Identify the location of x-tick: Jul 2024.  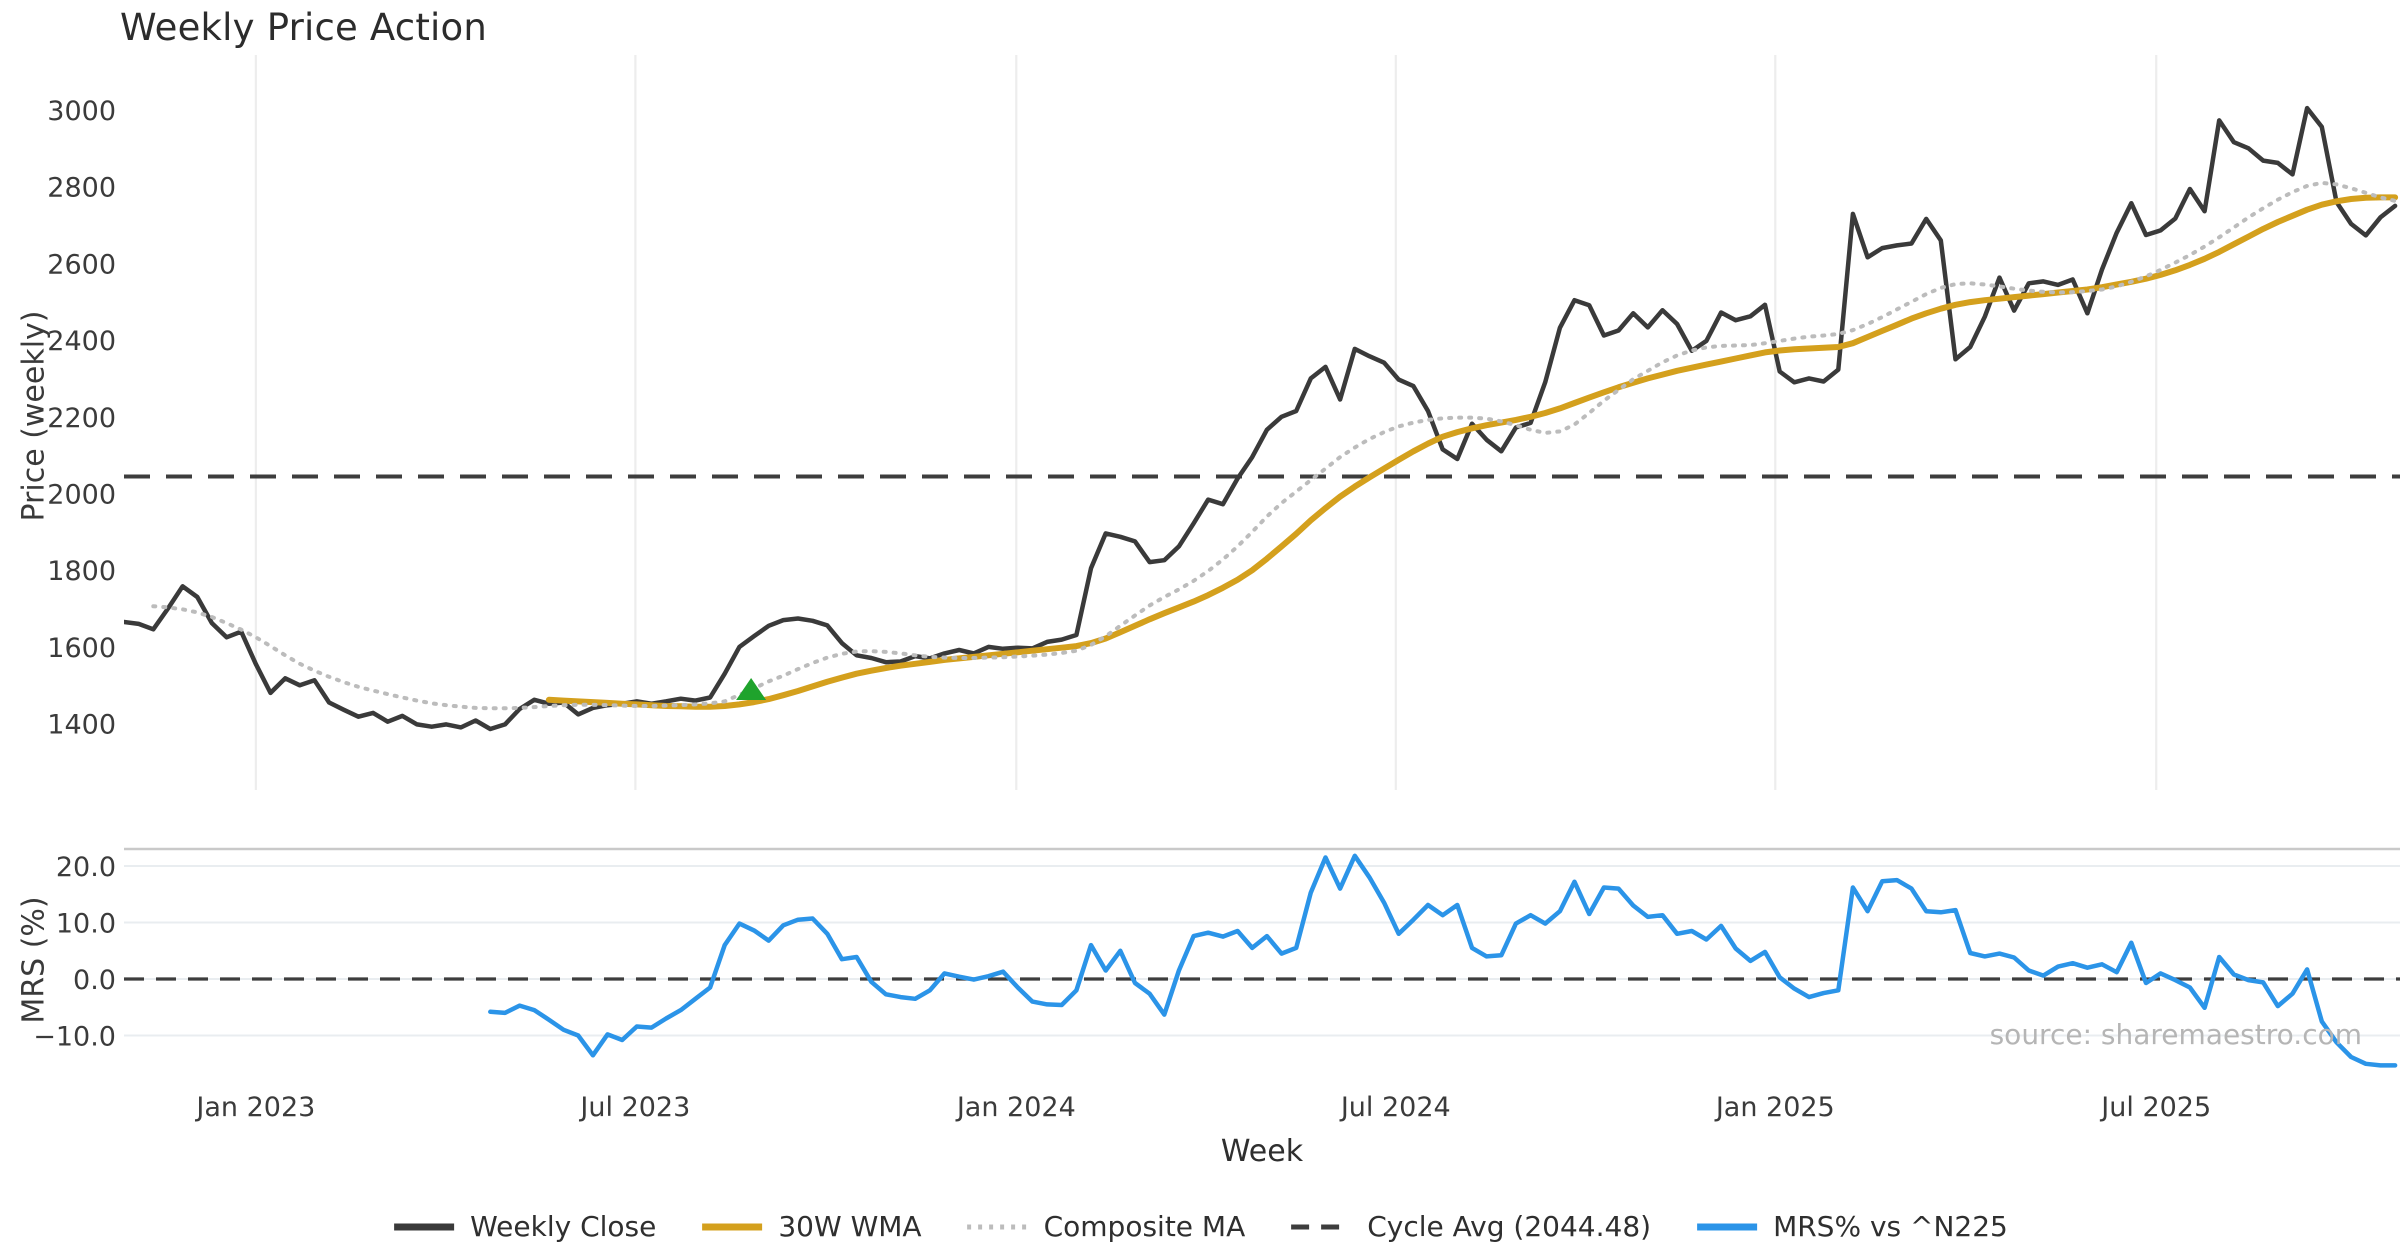
(1395, 1107).